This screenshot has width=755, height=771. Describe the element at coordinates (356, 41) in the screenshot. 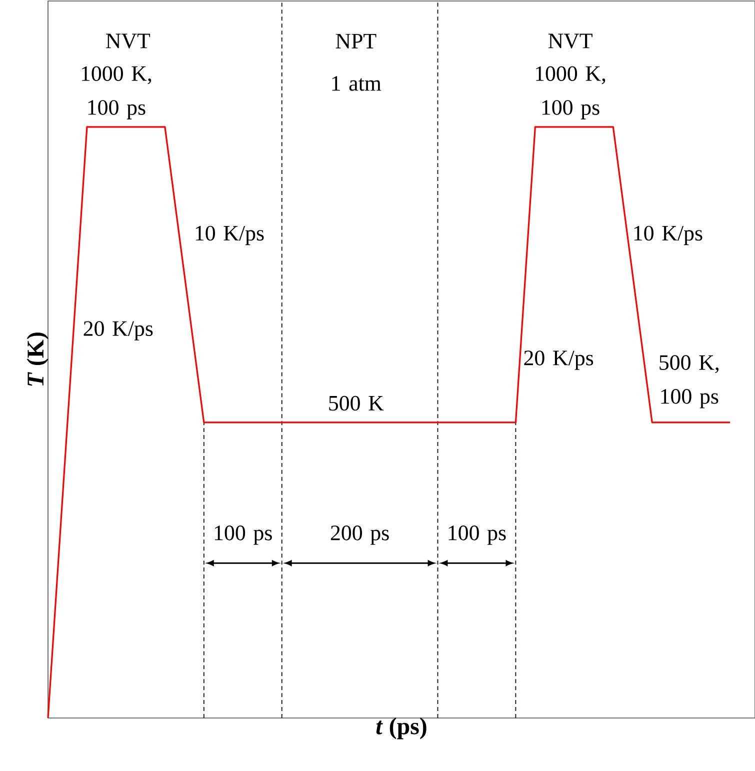

I see `text: NPT` at that location.